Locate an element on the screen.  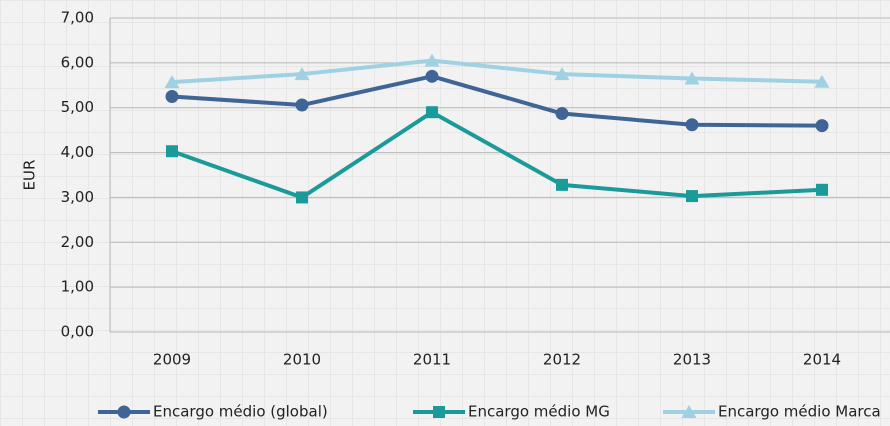
y-tick-label: 0,00 is located at coordinates (77, 332).